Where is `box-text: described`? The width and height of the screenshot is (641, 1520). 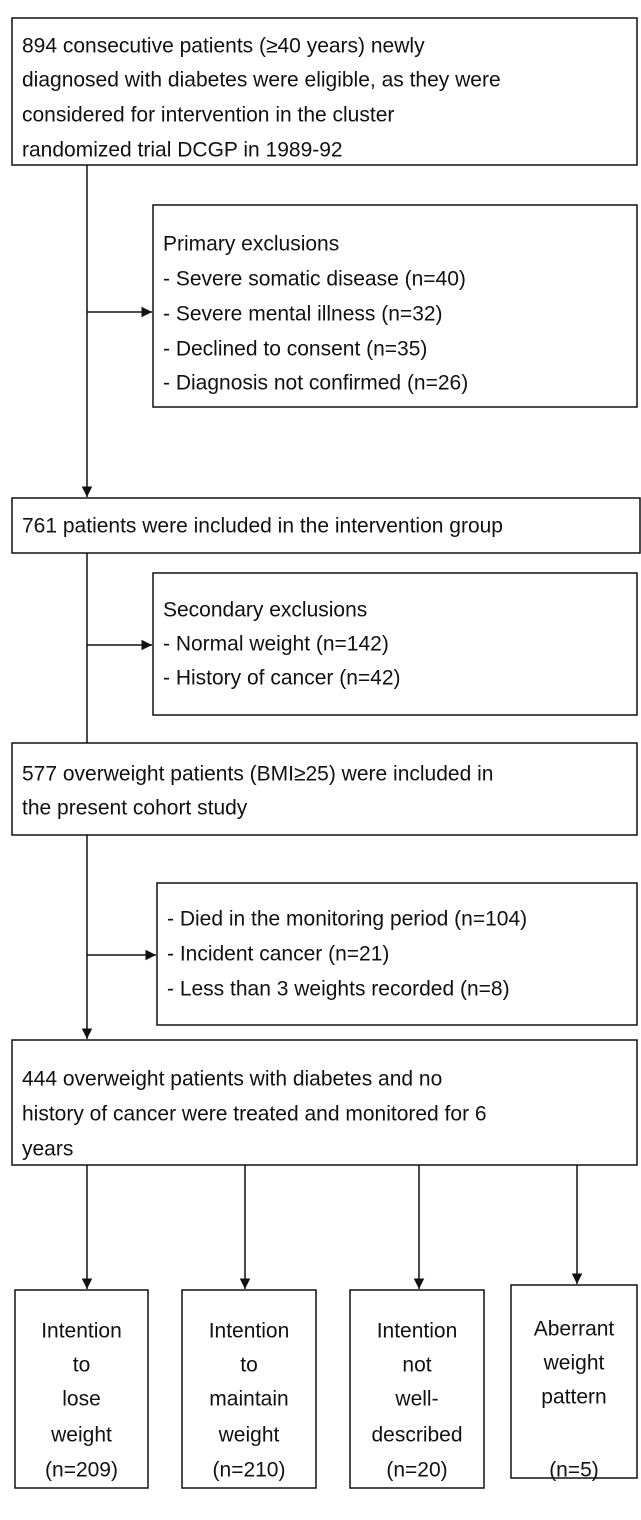 box-text: described is located at coordinates (416, 1435).